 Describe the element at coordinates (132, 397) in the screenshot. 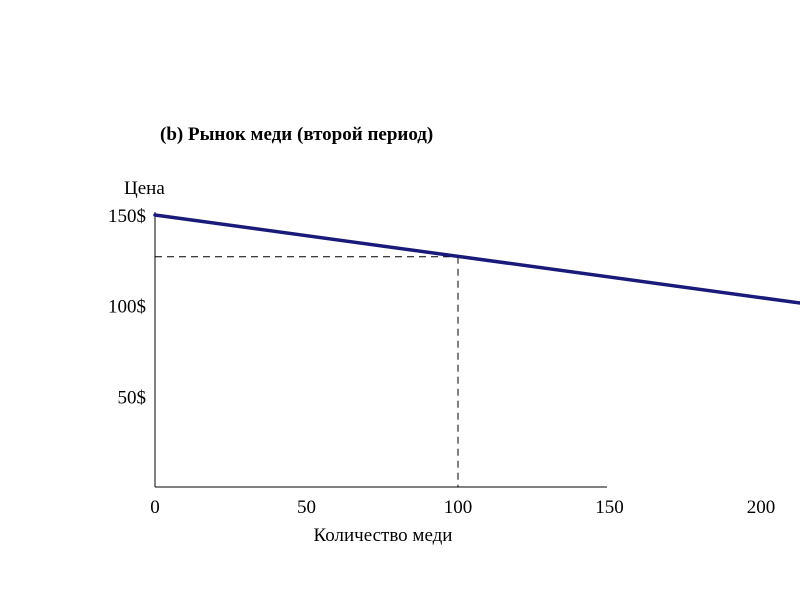

I see `y-tick-label: 50$` at that location.